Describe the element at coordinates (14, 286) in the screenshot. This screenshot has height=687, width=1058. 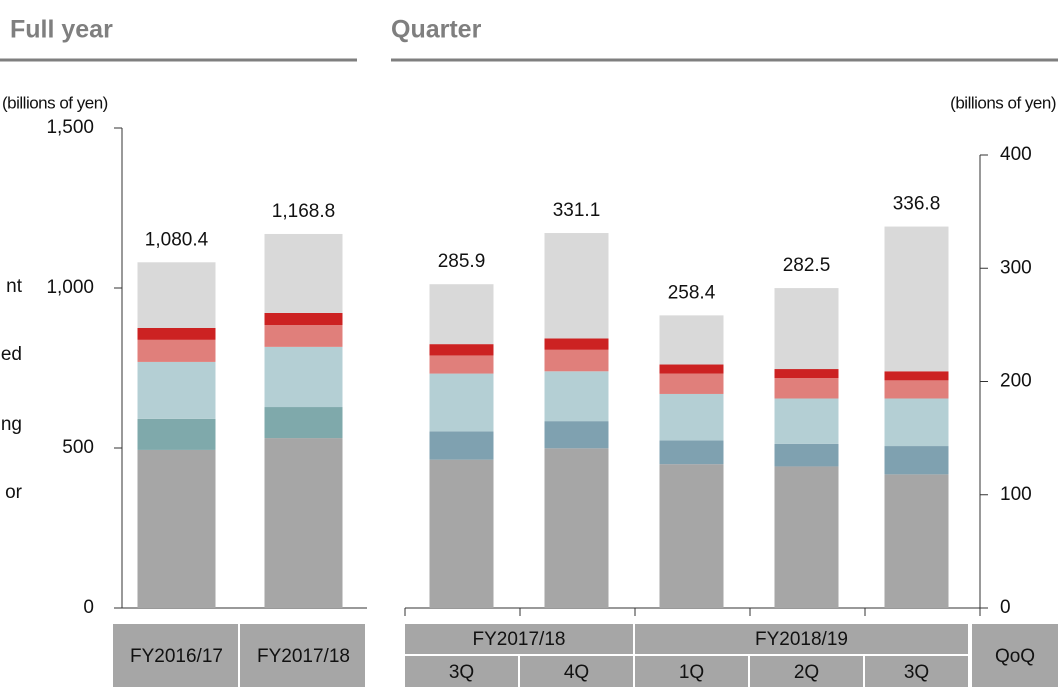
I see `legend-label: nt` at that location.